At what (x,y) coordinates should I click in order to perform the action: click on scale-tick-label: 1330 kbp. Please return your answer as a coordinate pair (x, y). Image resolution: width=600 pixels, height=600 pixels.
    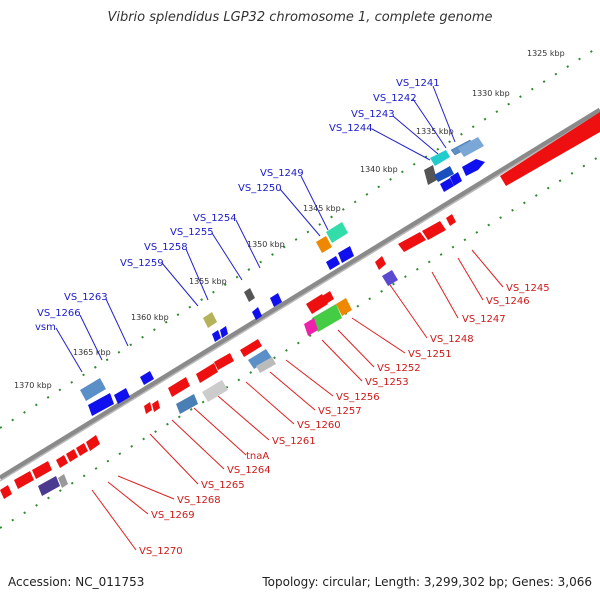
    Looking at the image, I should click on (491, 93).